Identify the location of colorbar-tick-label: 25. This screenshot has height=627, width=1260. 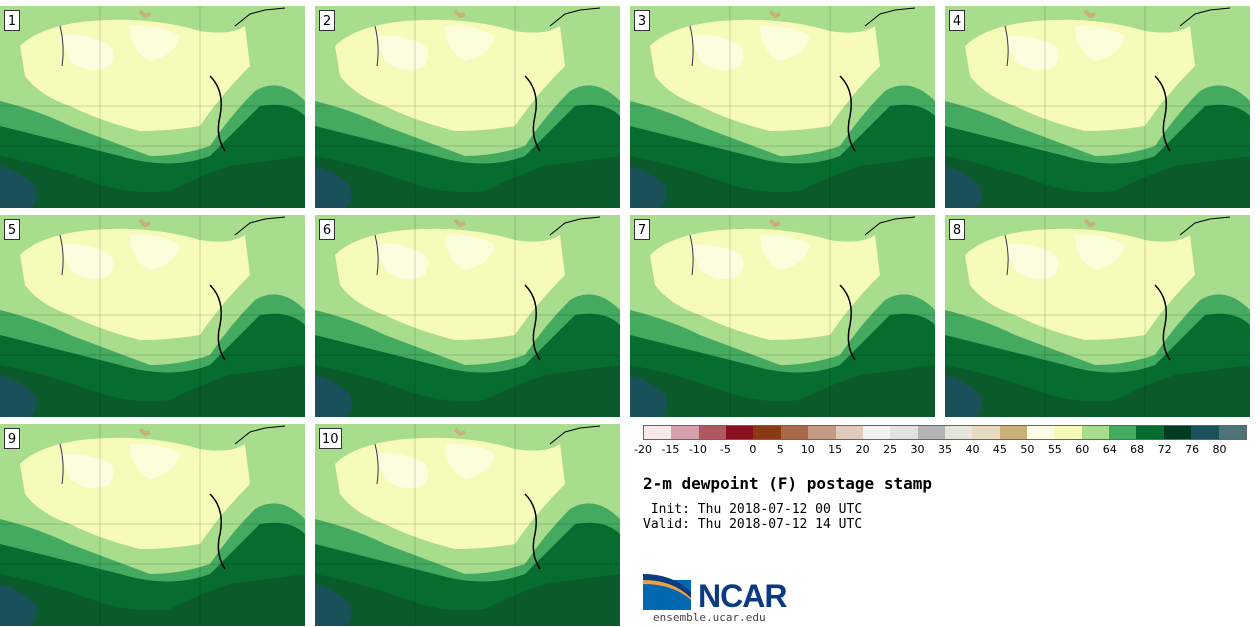
(890, 449).